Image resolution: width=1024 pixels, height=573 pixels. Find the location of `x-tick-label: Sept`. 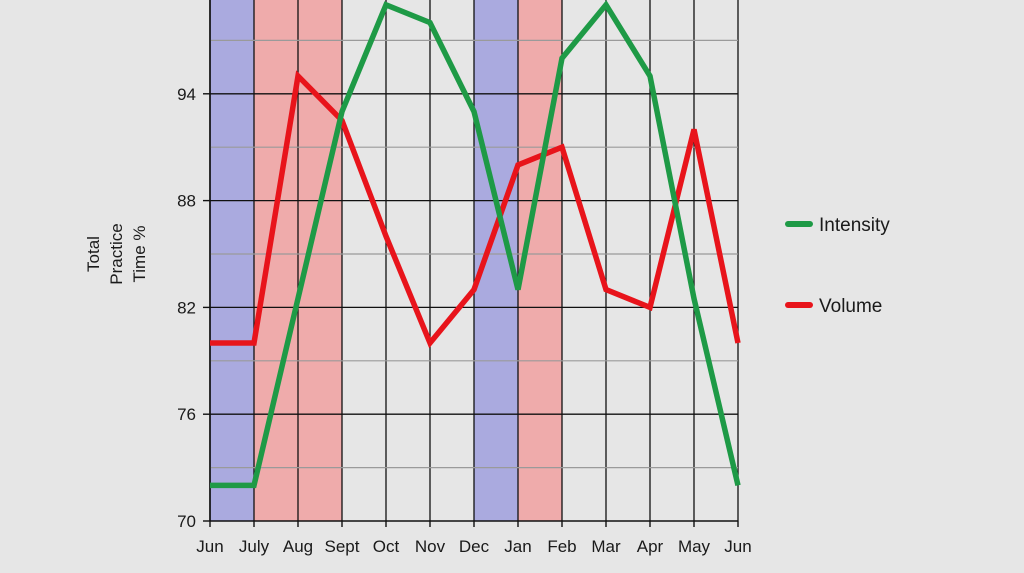

x-tick-label: Sept is located at coordinates (342, 546).